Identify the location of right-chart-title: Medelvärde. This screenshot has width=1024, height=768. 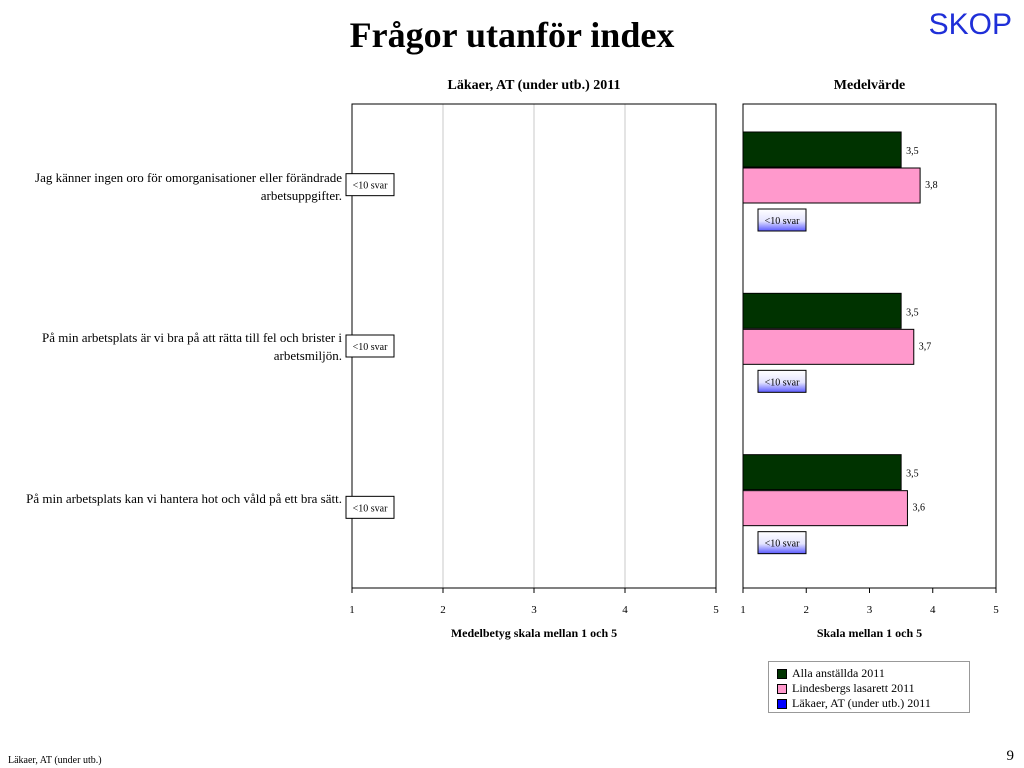
(869, 85).